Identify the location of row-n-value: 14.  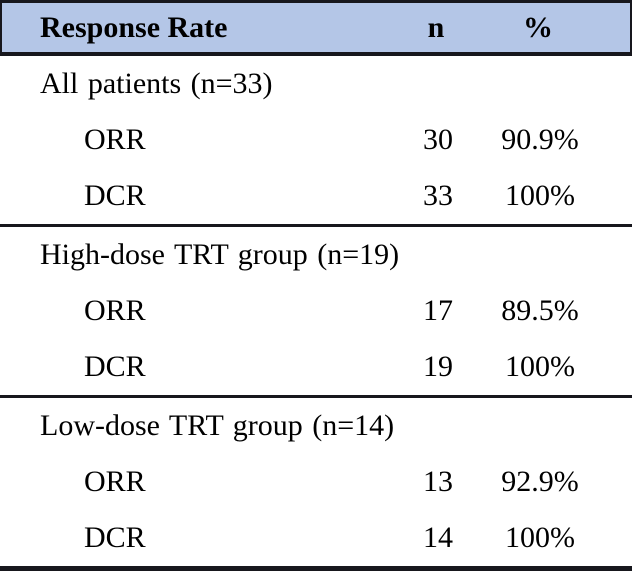
(438, 537).